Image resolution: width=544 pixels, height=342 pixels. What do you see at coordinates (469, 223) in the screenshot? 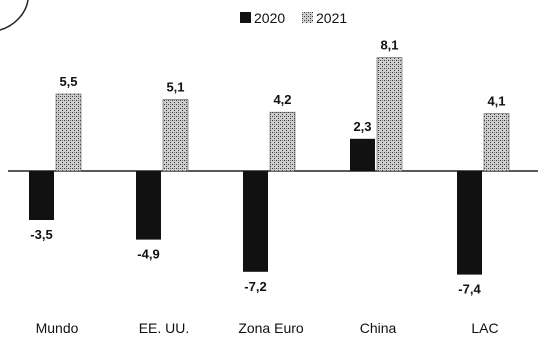
I see `bar-2020-lac` at bounding box center [469, 223].